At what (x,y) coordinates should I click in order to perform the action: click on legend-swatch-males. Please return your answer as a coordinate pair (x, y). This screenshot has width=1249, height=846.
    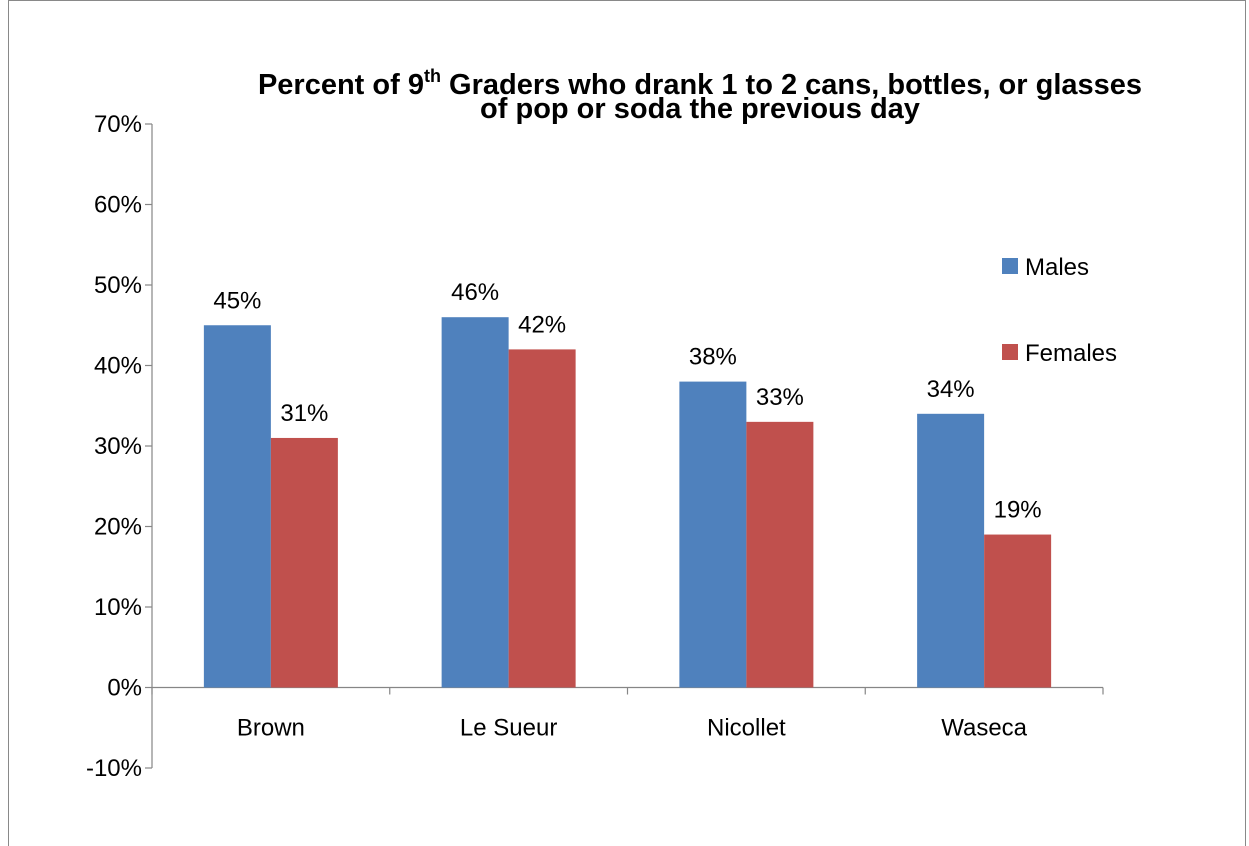
    Looking at the image, I should click on (1010, 266).